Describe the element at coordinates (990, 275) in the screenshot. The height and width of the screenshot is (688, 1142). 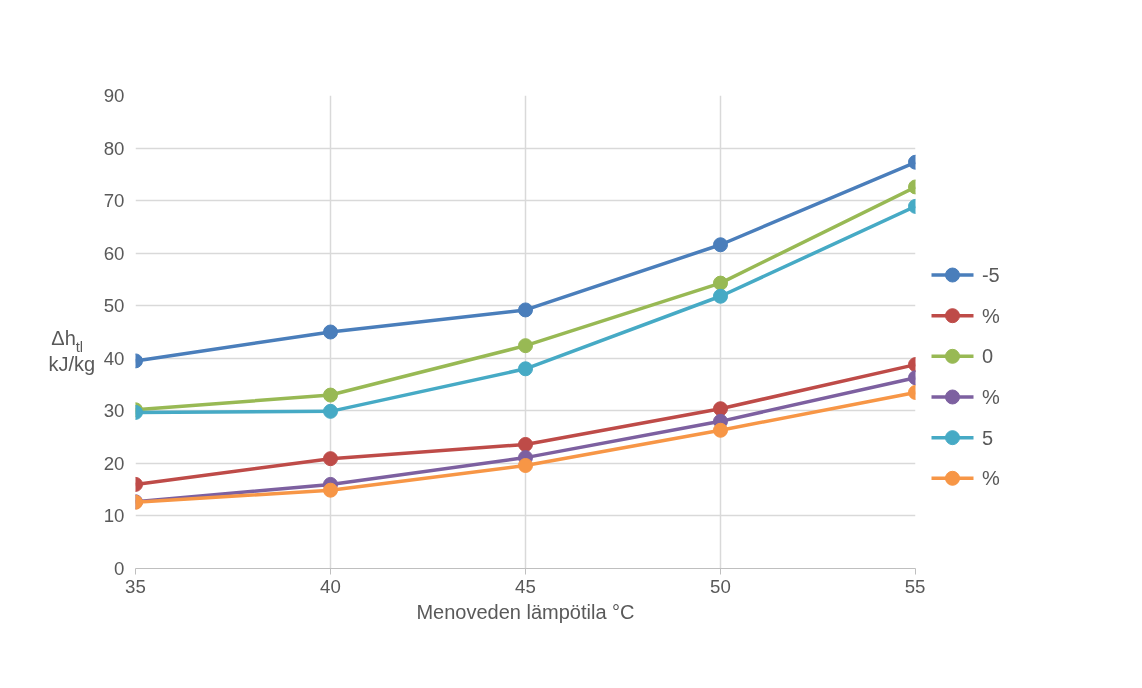
I see `legend-label: -5` at that location.